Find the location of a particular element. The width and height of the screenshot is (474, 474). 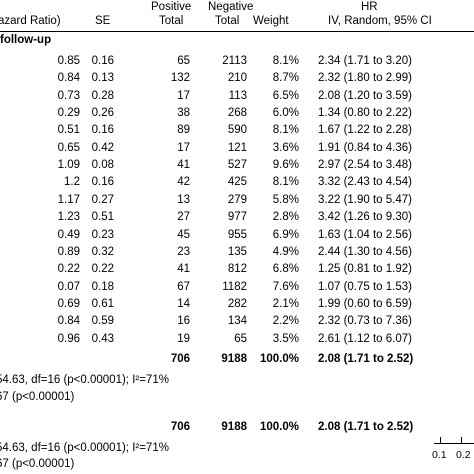

row-hazard-ratio: 1.2 is located at coordinates (72, 182).